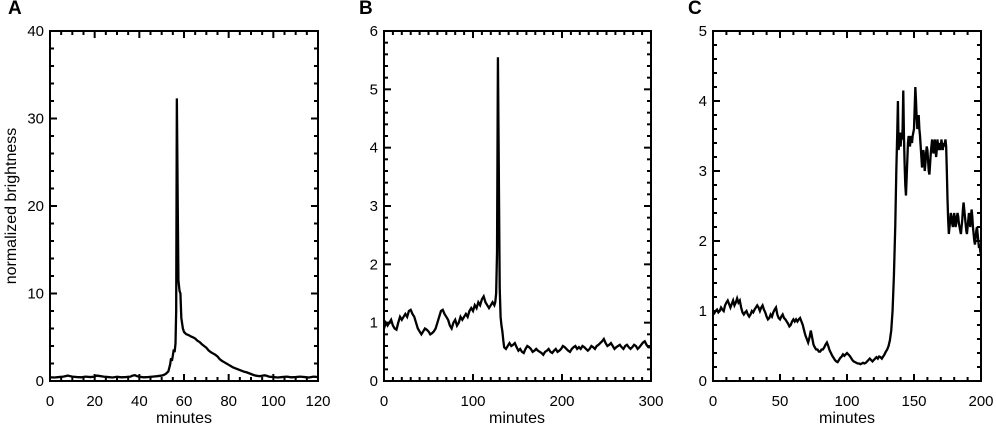  I want to click on panel-label-a: A, so click(15, 9).